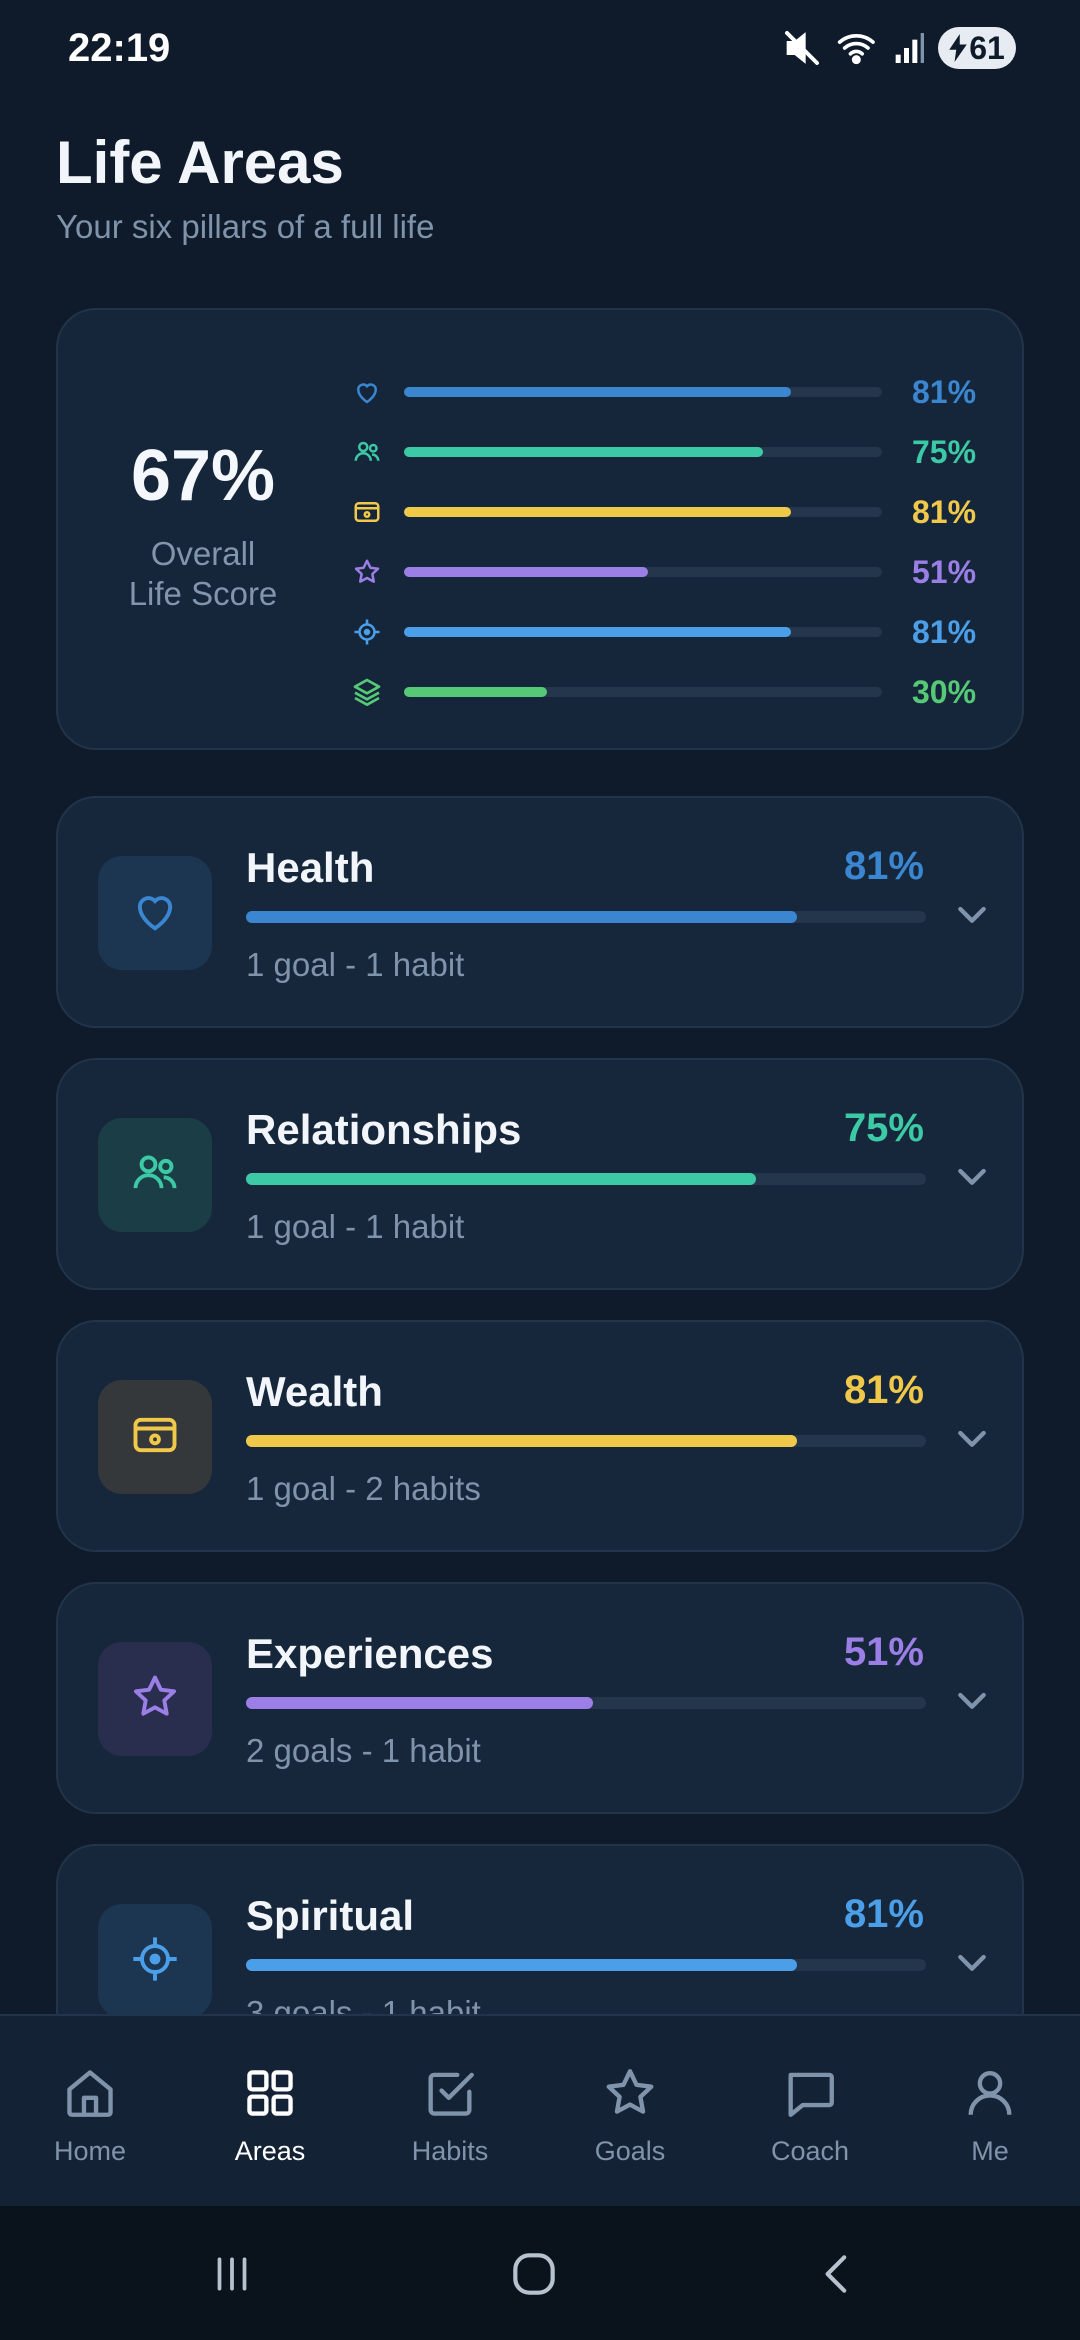  I want to click on nav-label: Home, so click(90, 2151).